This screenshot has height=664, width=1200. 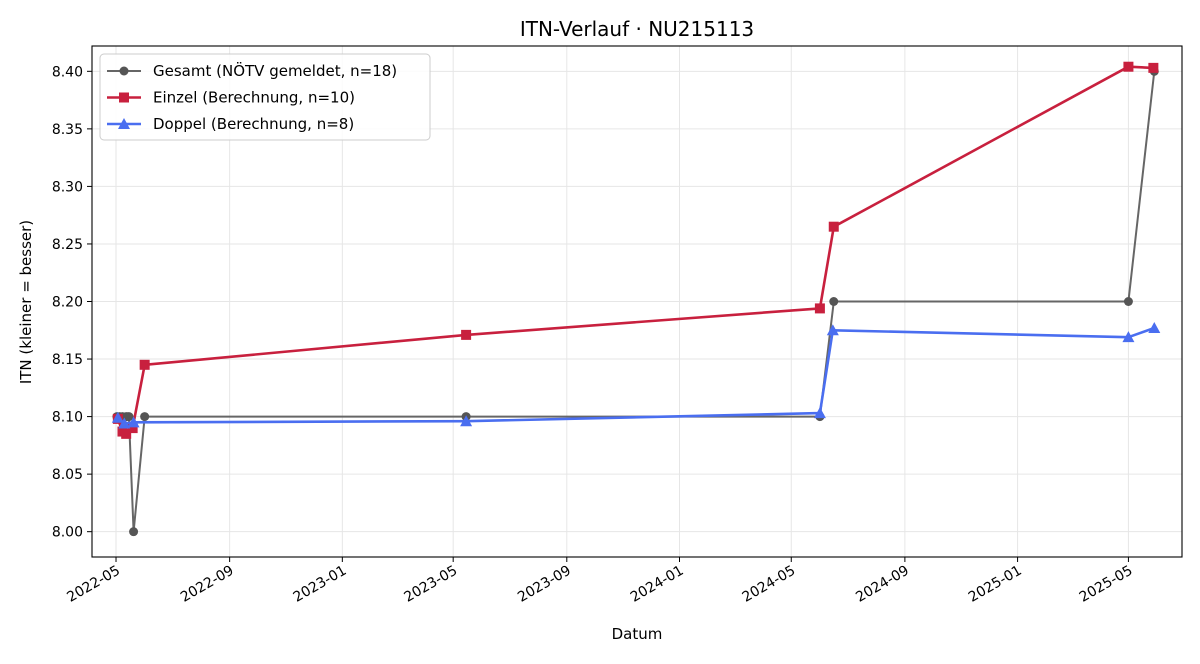 I want to click on y-tick-label: 8.00, so click(x=67, y=533).